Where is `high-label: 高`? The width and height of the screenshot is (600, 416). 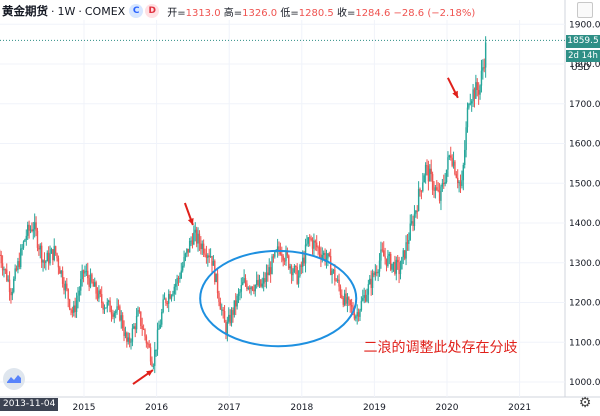 high-label: 高 is located at coordinates (228, 13).